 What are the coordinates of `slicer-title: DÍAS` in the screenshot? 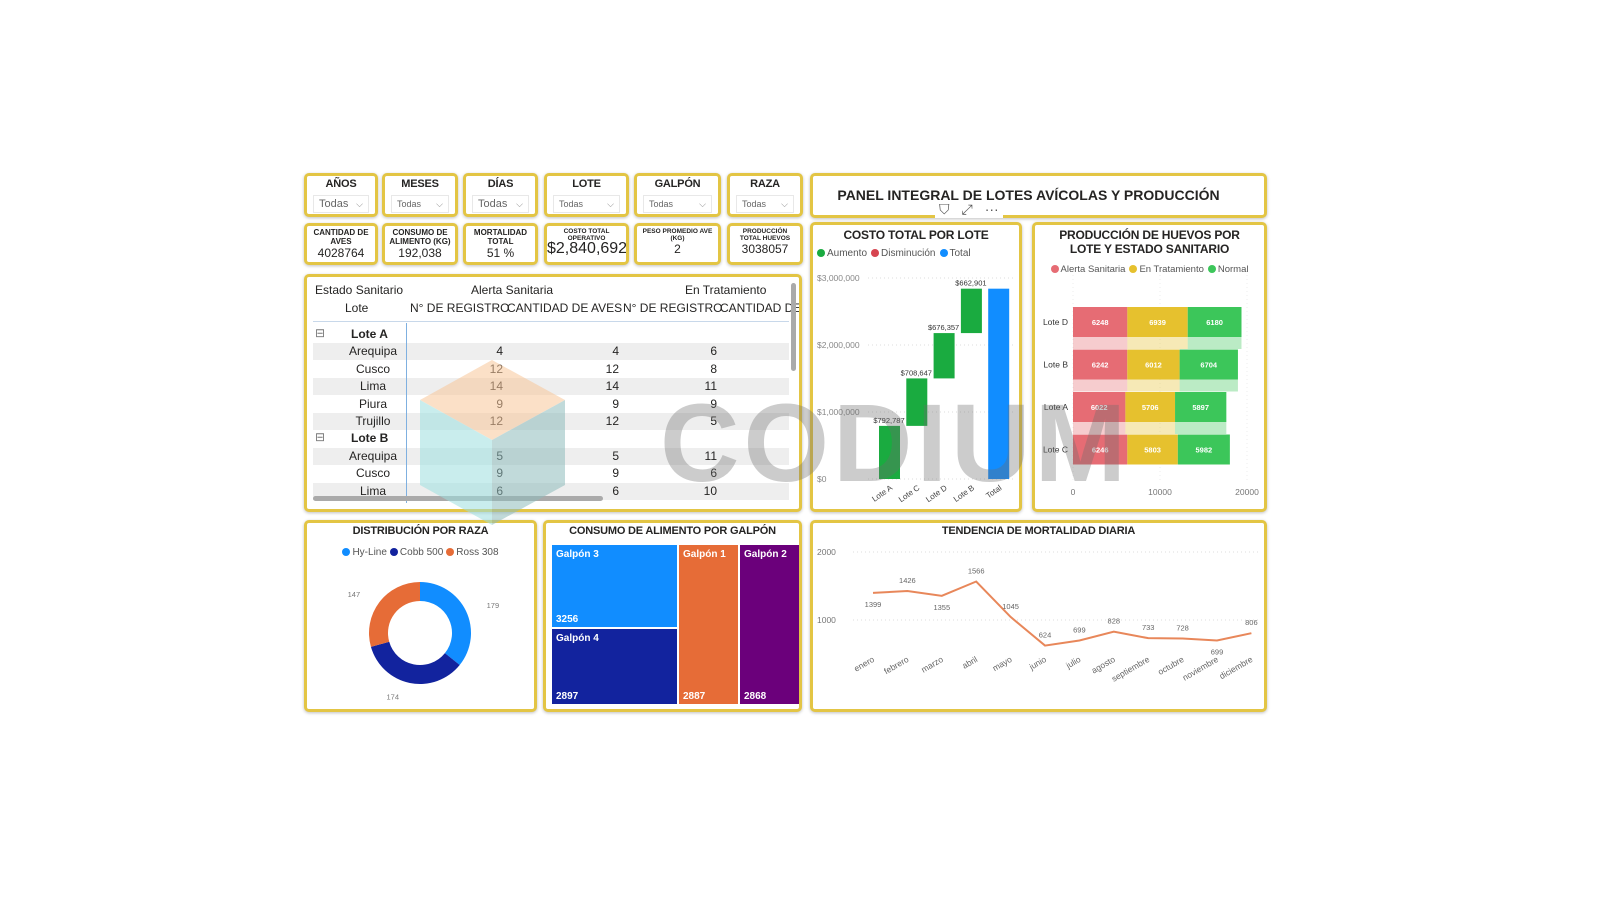 It's located at (500, 184).